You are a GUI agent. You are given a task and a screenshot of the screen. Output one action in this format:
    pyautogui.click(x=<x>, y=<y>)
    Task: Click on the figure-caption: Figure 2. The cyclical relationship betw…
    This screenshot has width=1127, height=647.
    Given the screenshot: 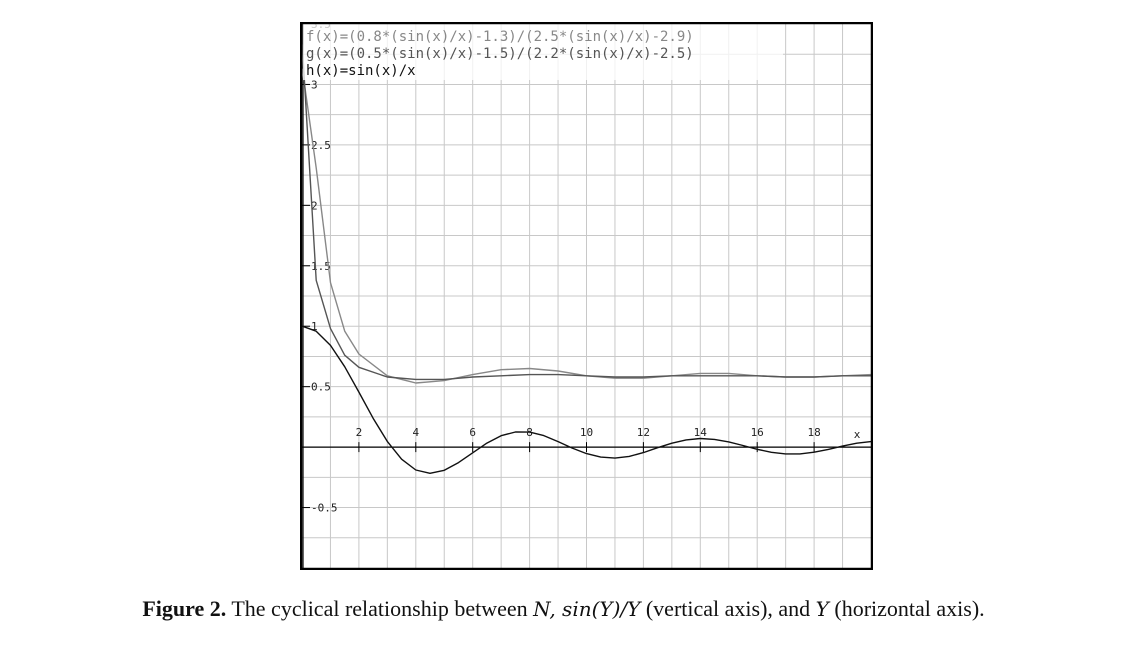 What is the action you would take?
    pyautogui.click(x=563, y=609)
    